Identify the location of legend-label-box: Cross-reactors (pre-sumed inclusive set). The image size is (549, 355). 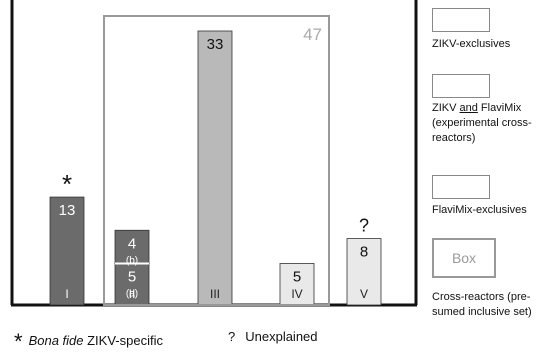
(482, 304).